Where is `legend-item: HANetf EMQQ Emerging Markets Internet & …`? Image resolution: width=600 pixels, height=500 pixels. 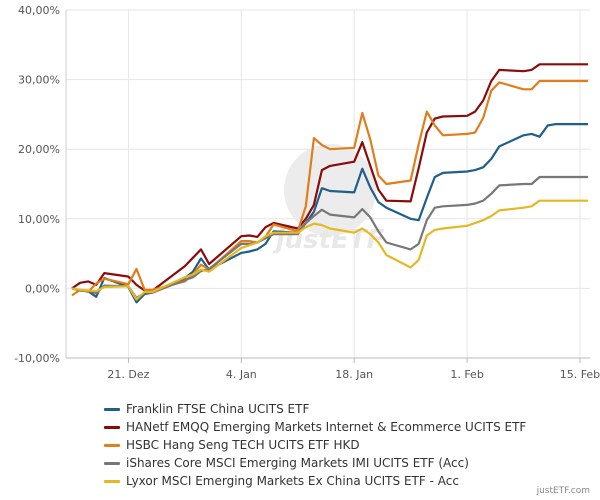 legend-item: HANetf EMQQ Emerging Markets Internet & … is located at coordinates (315, 427).